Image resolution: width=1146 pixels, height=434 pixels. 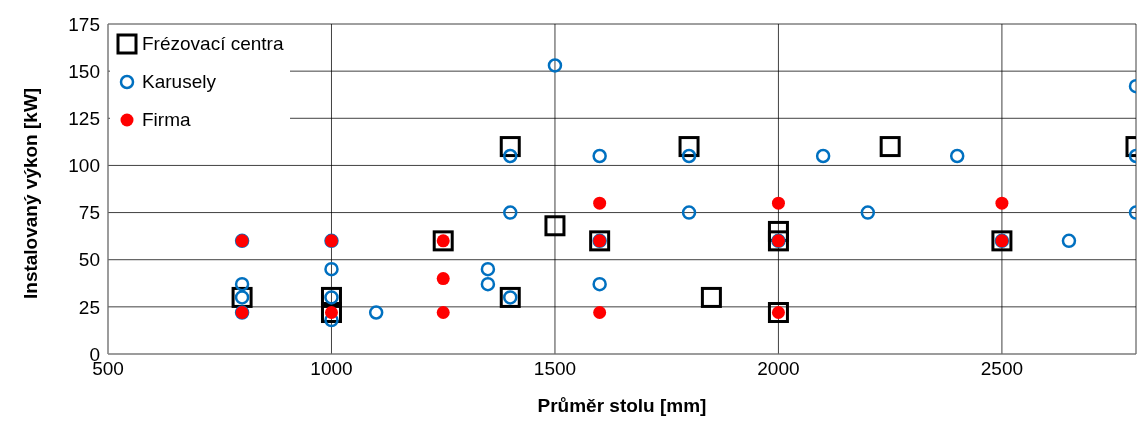 What do you see at coordinates (89, 307) in the screenshot?
I see `y-tick-label: 25` at bounding box center [89, 307].